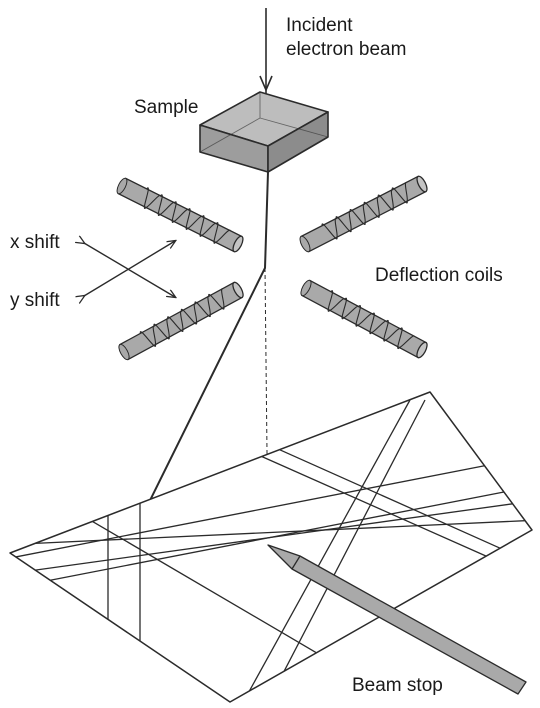 This screenshot has width=540, height=708. Describe the element at coordinates (364, 319) in the screenshot. I see `coil-lower-right` at that location.